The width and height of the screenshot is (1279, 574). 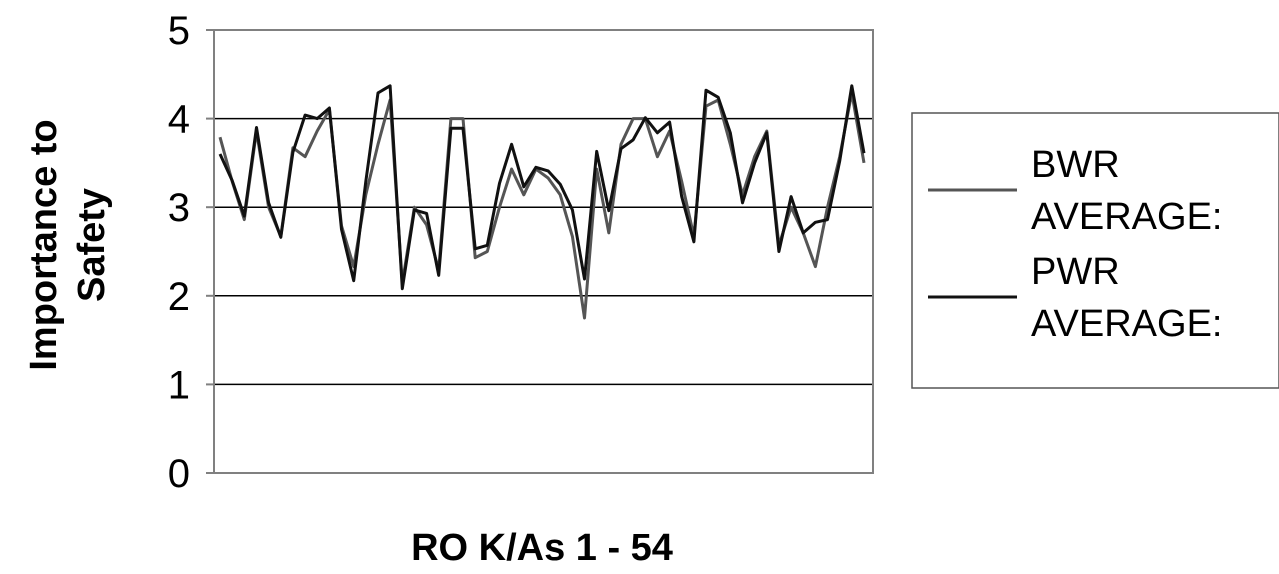 I want to click on legend-label-pwr-line-1: PWR, so click(x=1075, y=272).